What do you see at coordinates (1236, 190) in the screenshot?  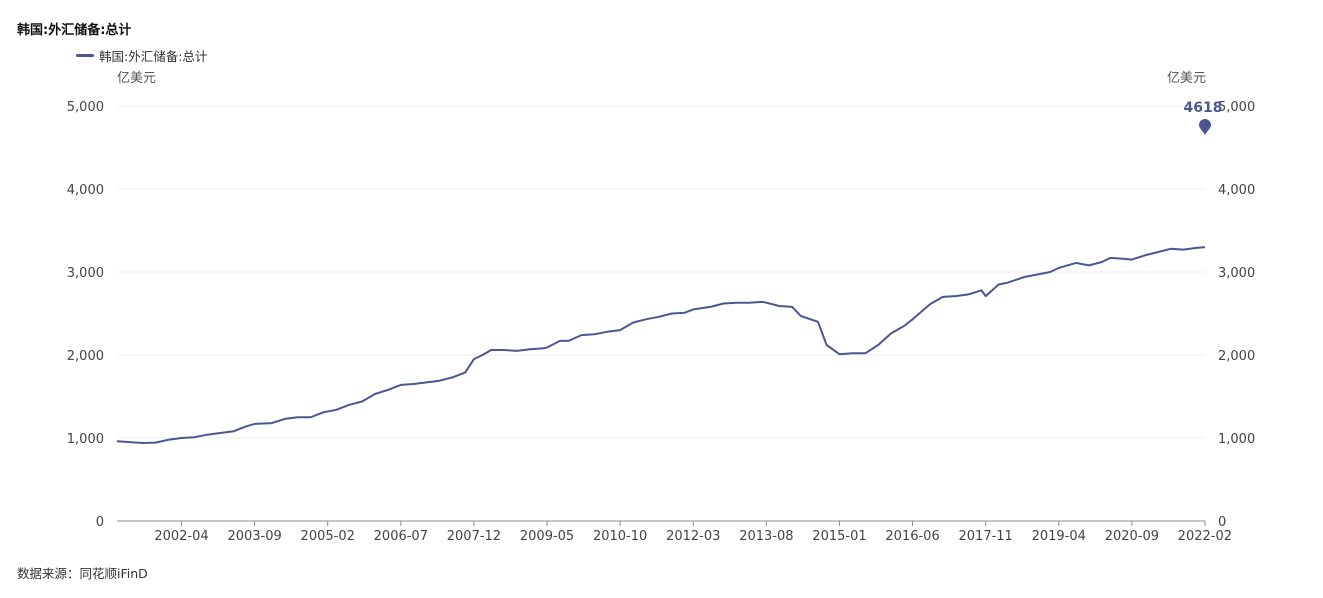 I see `y-tick-label-right: 4,000` at bounding box center [1236, 190].